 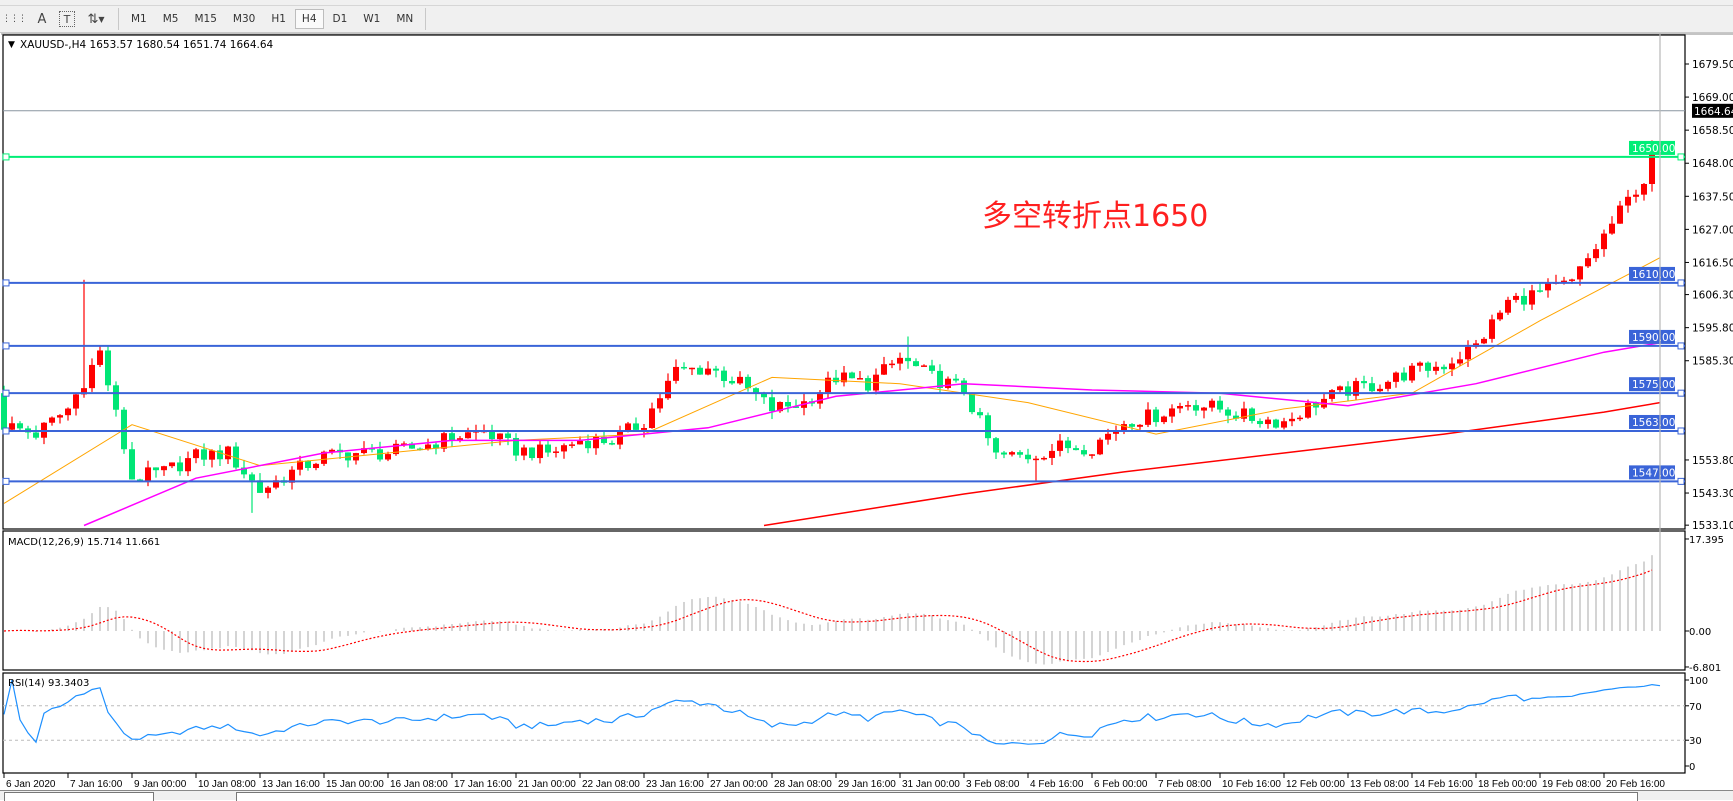 I want to click on price-tick-label: 1585.30, so click(x=1712, y=362).